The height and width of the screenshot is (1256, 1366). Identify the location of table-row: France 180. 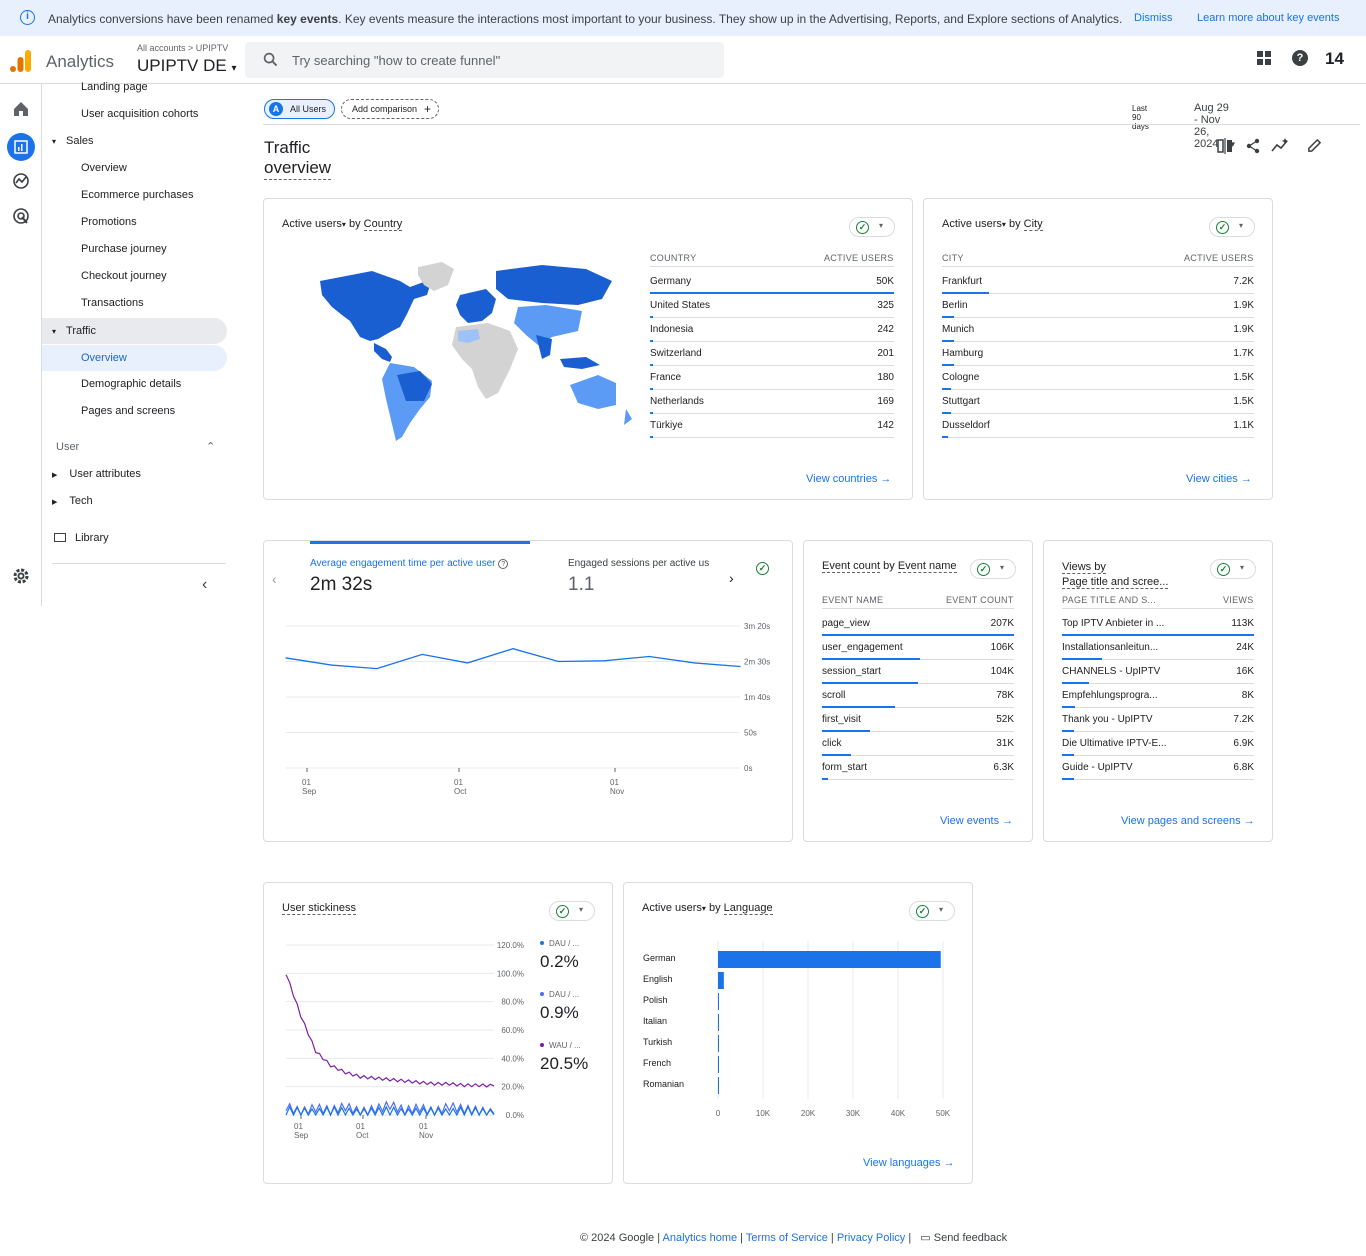
(772, 378).